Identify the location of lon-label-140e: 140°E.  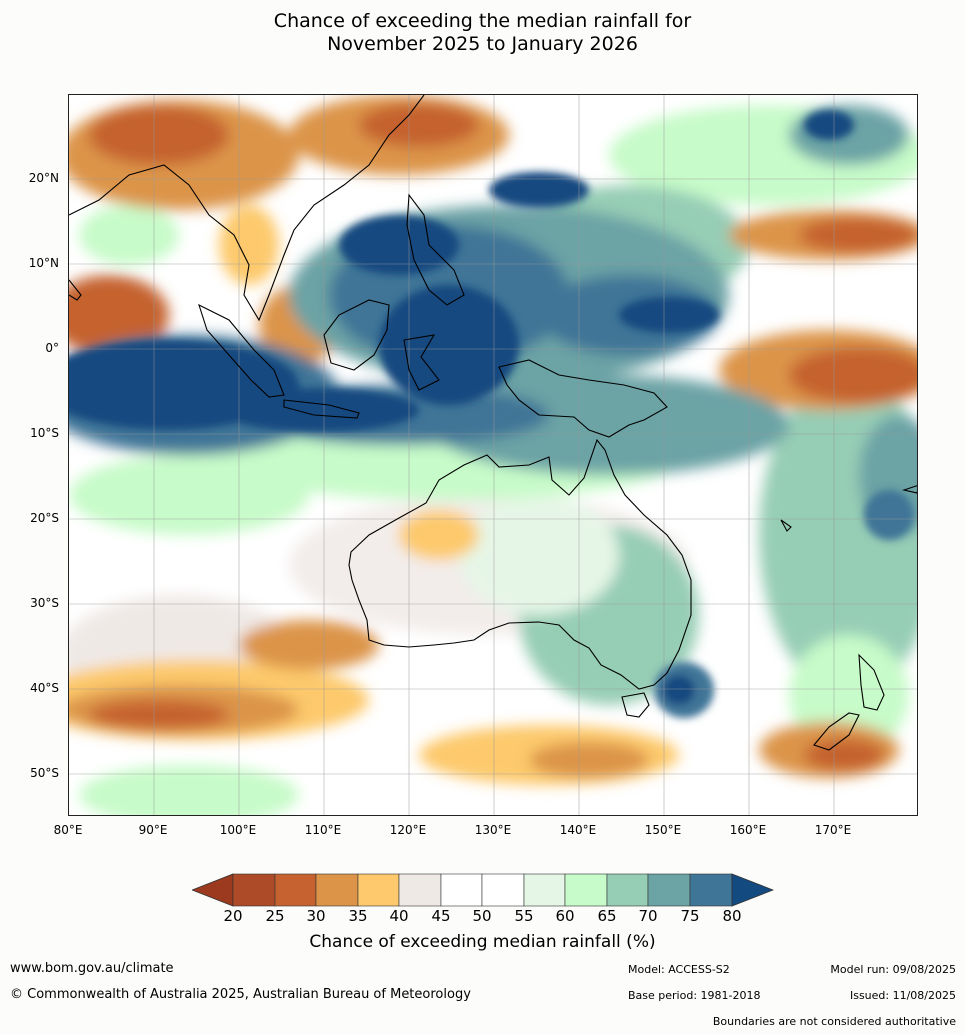
(578, 830).